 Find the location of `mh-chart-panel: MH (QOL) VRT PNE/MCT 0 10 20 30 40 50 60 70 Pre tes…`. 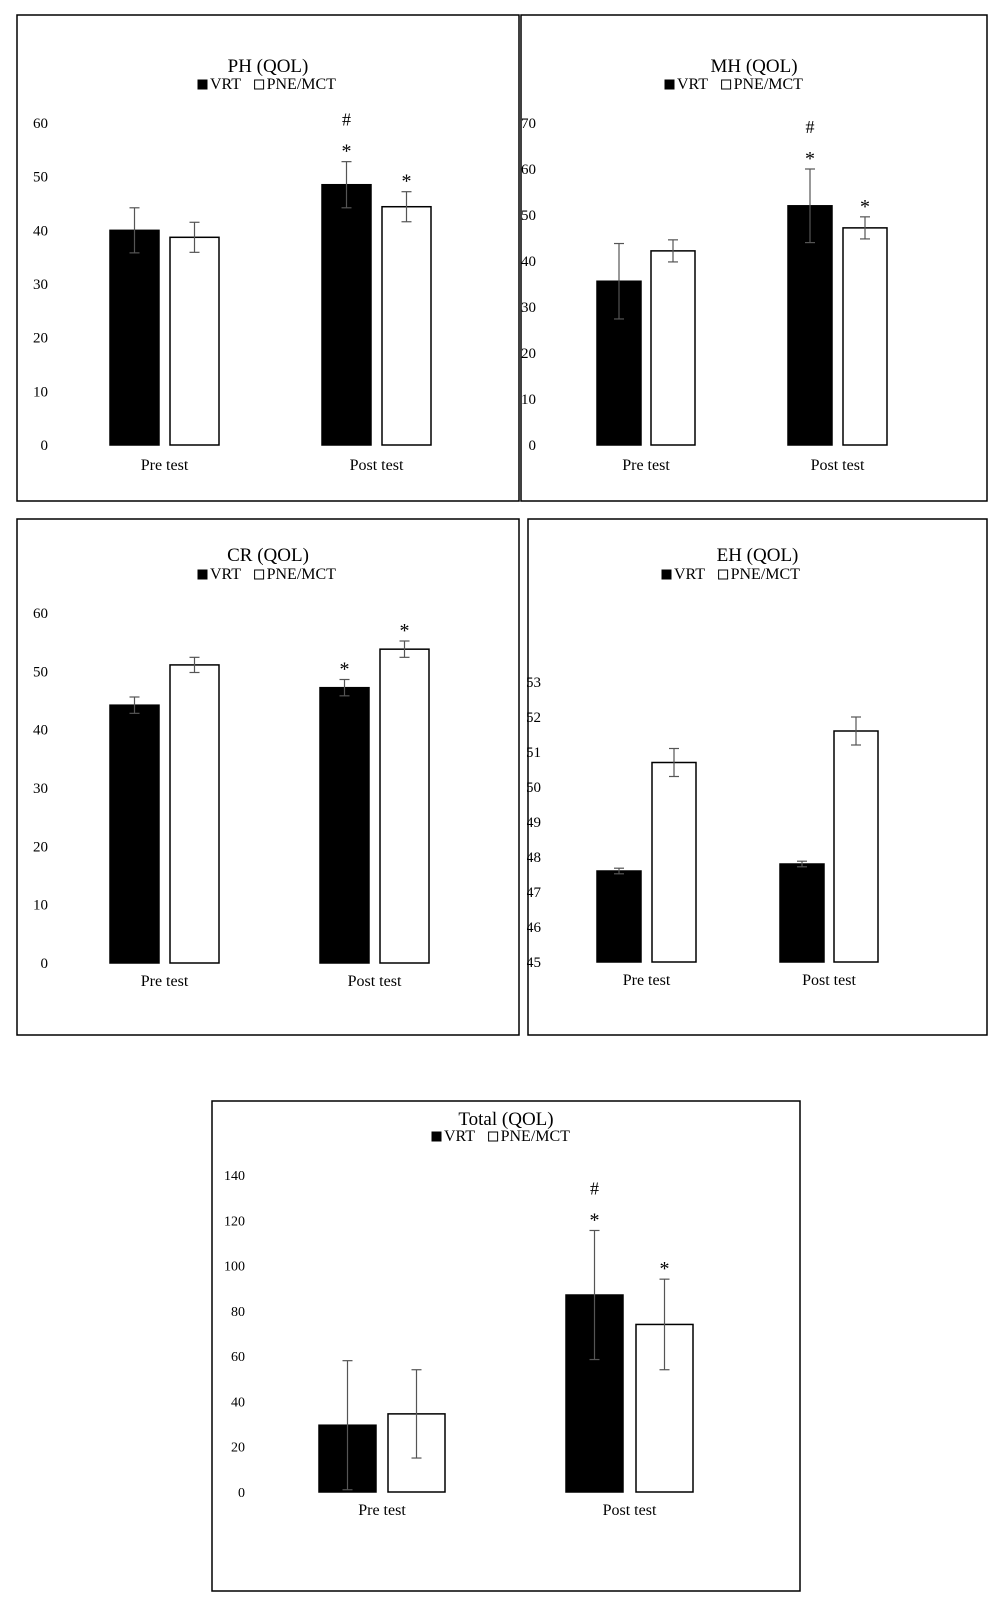

mh-chart-panel: MH (QOL) VRT PNE/MCT 0 10 20 30 40 50 60 70 Pre tes… is located at coordinates (754, 258).